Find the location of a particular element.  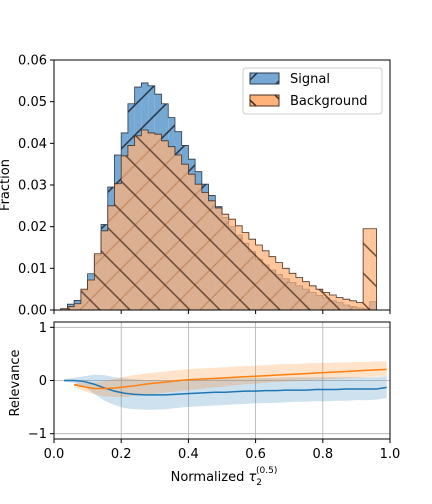

relevance-xlabel: Normalized τ2 (0.5) is located at coordinates (224, 477).